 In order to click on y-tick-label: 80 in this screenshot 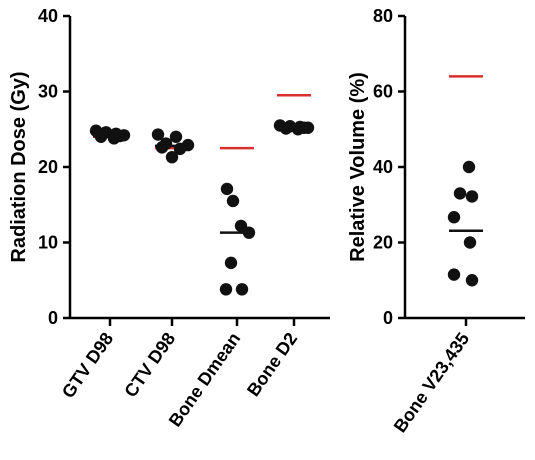, I will do `click(383, 16)`.